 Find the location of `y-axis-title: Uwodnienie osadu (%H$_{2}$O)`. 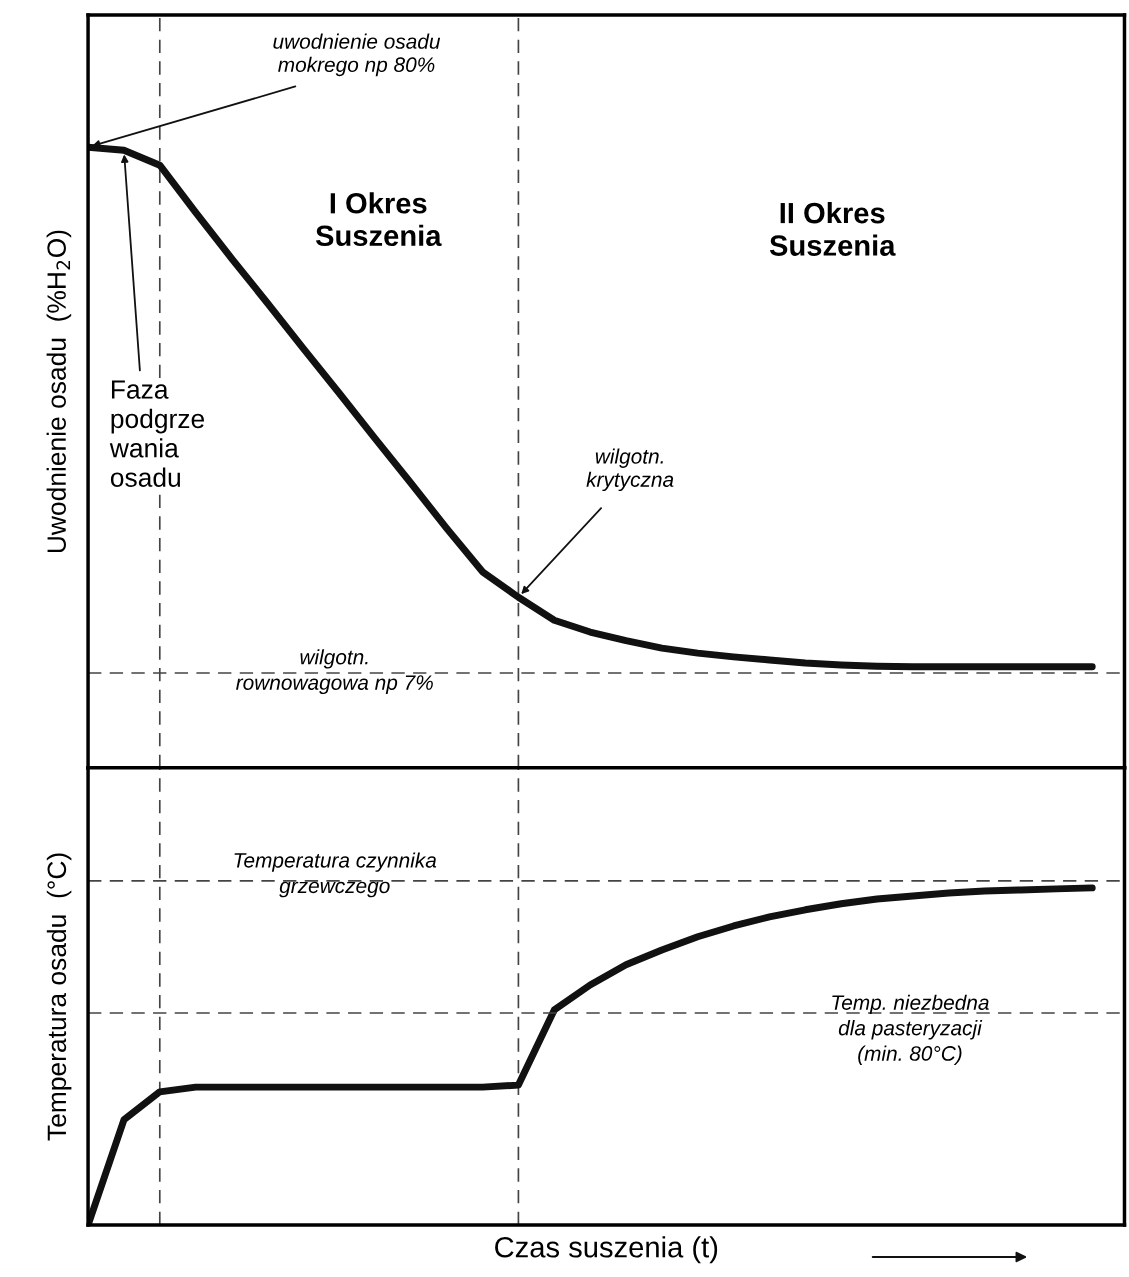

y-axis-title: Uwodnienie osadu (%H$_{2}$O) is located at coordinates (59, 391).